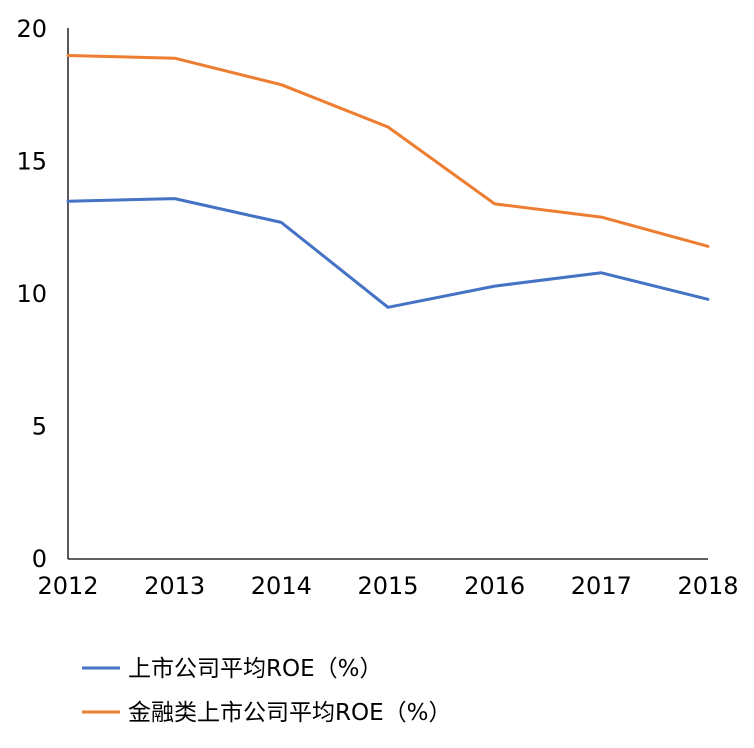 The width and height of the screenshot is (754, 748). Describe the element at coordinates (31, 162) in the screenshot. I see `y-tick-label: 15` at that location.